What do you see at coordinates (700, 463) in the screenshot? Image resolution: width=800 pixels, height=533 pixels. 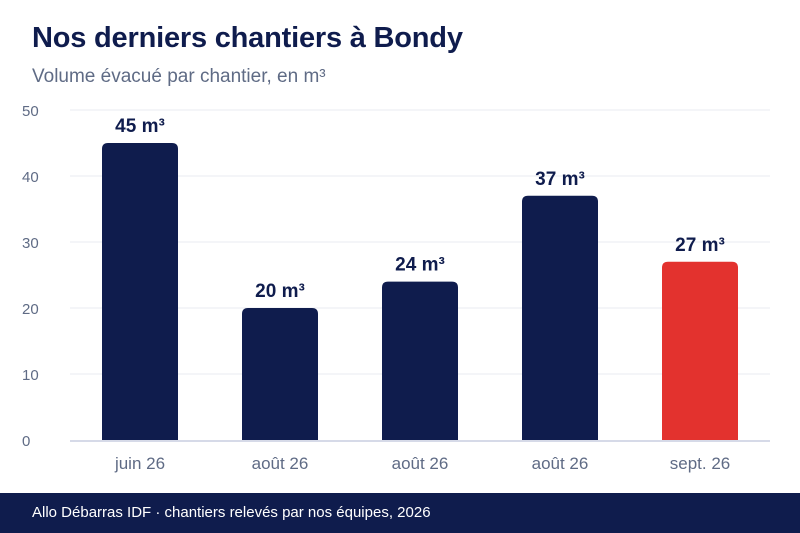 I see `x-tick-label: sept. 26` at bounding box center [700, 463].